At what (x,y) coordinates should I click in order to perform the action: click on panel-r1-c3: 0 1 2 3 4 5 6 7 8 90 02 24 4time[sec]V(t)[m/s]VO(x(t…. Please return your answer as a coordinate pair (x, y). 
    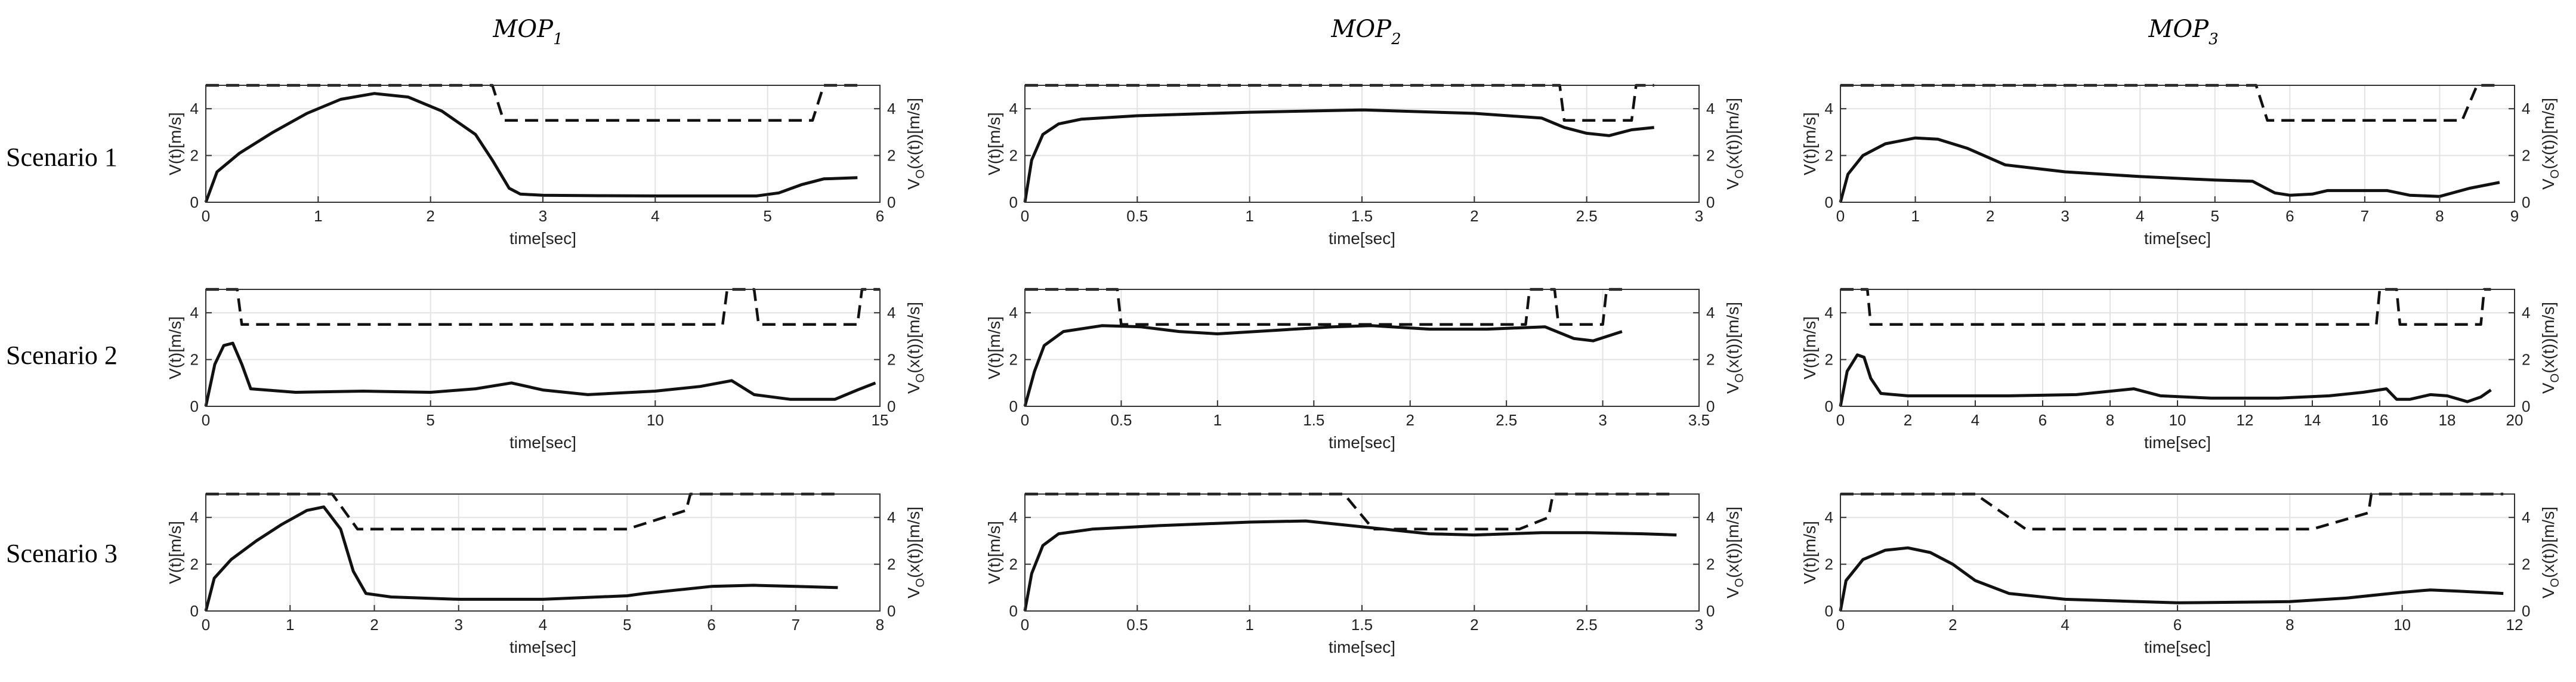
    Looking at the image, I should click on (2181, 166).